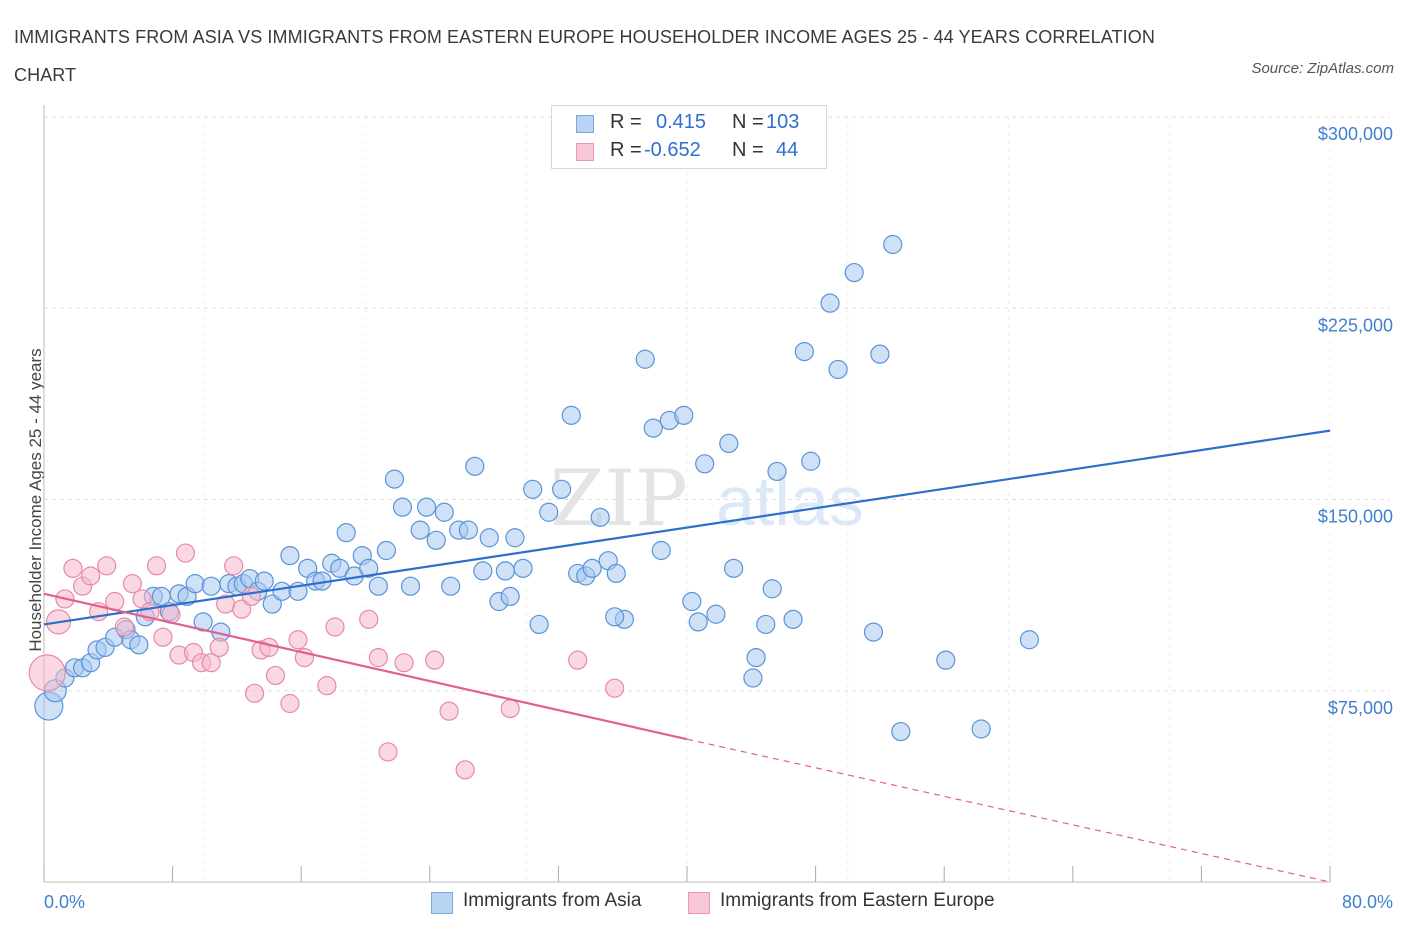  Describe the element at coordinates (552, 900) in the screenshot. I see `legend-label-asia: Immigrants from Asia` at that location.